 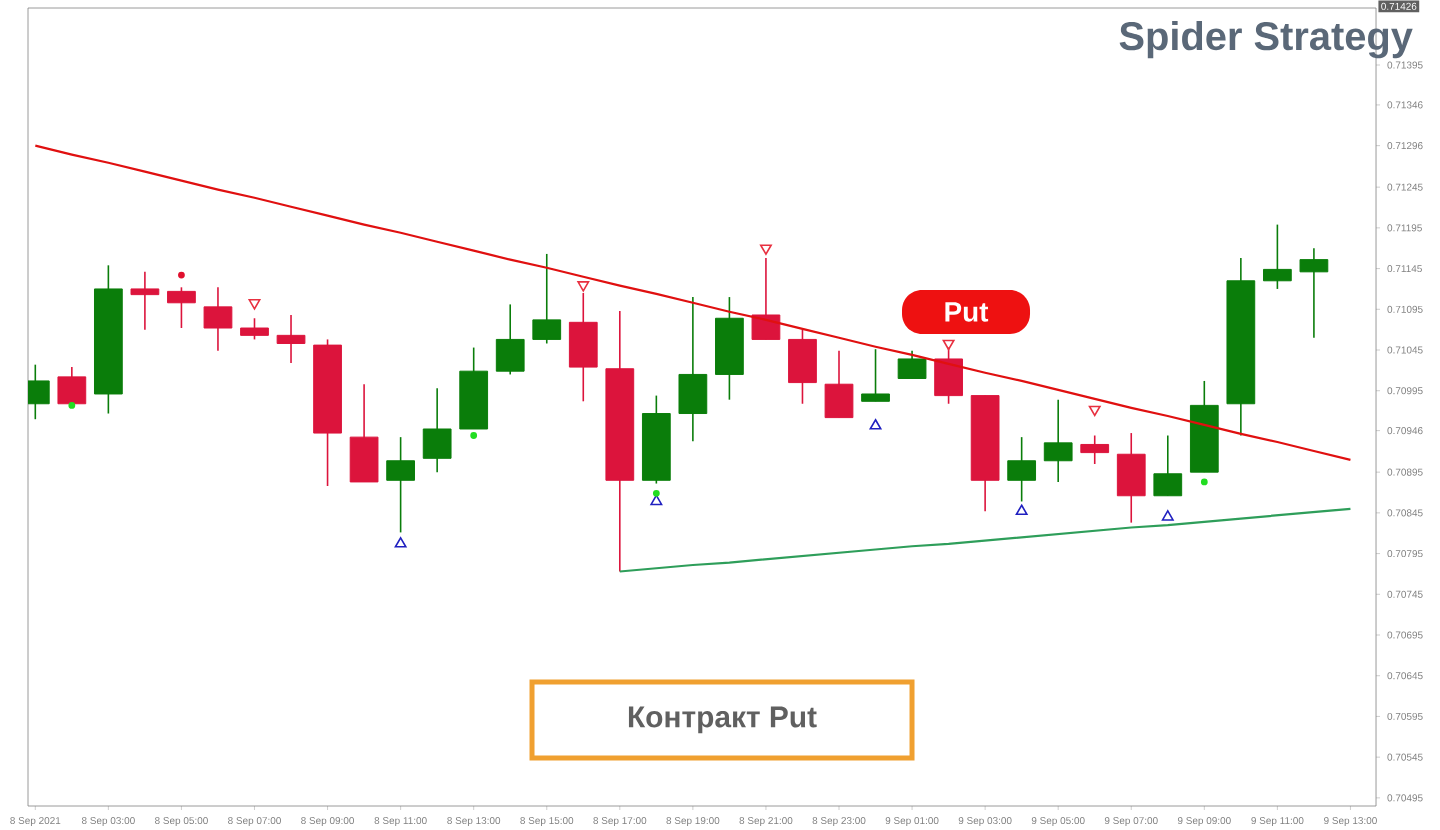 What do you see at coordinates (722, 720) in the screenshot?
I see `annotation: Контракт Put` at bounding box center [722, 720].